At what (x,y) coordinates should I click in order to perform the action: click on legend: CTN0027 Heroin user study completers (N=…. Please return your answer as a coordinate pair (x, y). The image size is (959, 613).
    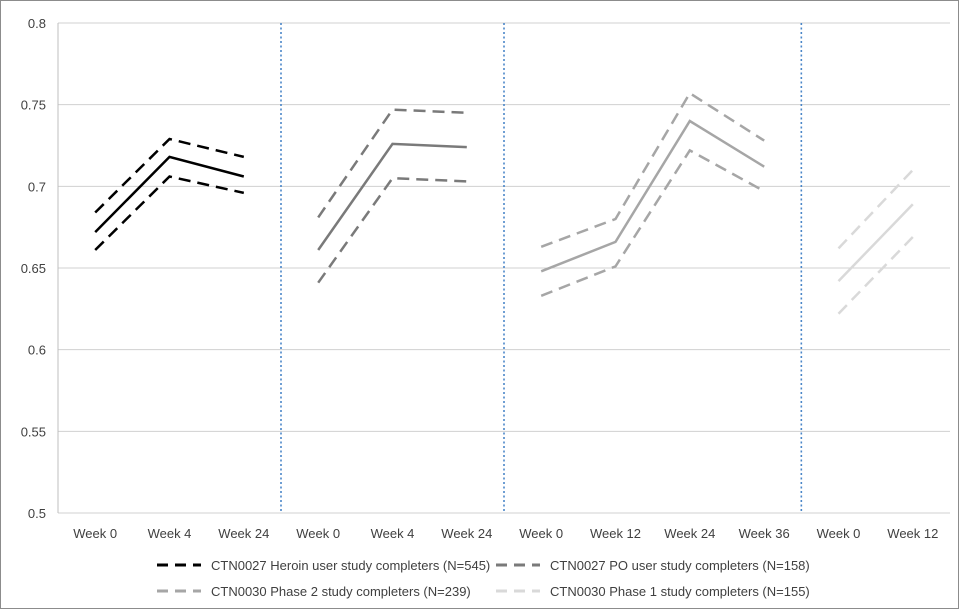
    Looking at the image, I should click on (483, 578).